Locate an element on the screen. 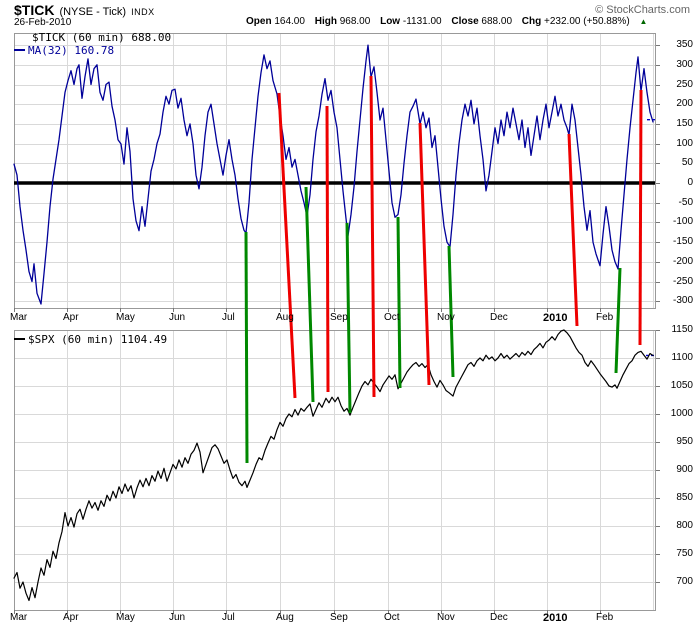 The height and width of the screenshot is (624, 700). spx-y-axis-label: 750 is located at coordinates (684, 553).